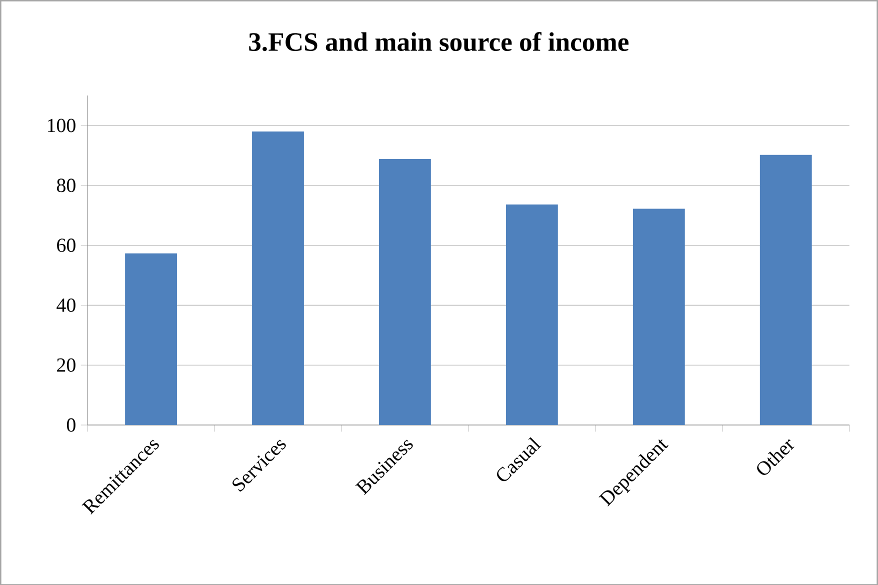  Describe the element at coordinates (66, 245) in the screenshot. I see `y-tick-label: 60` at that location.